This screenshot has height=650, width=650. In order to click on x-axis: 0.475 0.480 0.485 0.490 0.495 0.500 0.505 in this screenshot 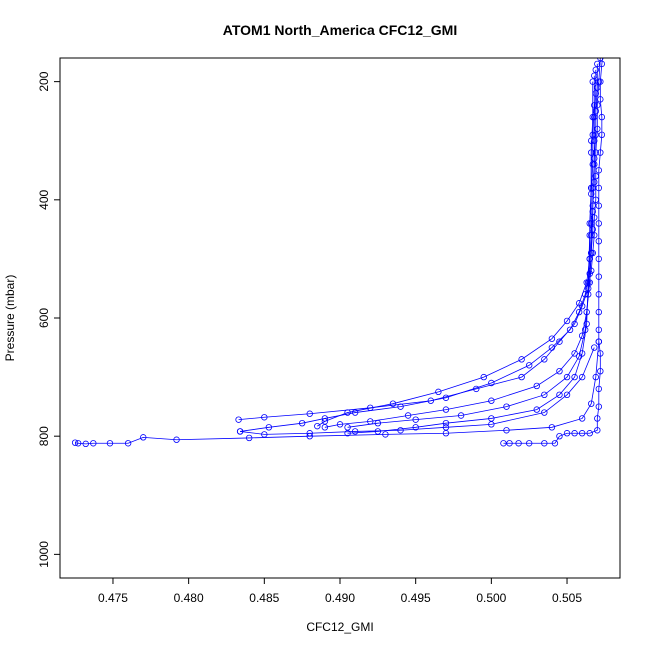, I will do `click(340, 591)`.